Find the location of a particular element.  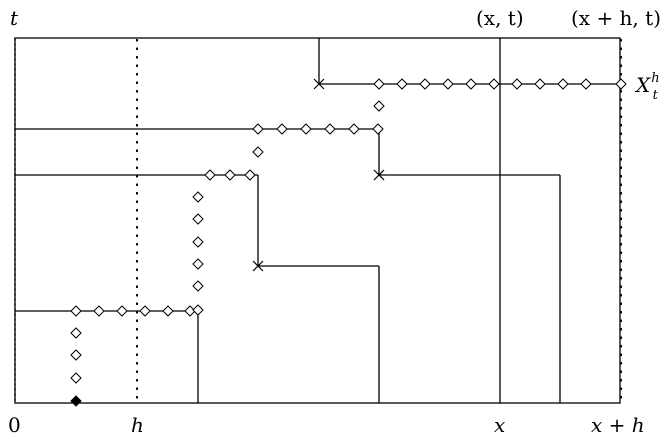

t-axis-label: t is located at coordinates (14, 18).